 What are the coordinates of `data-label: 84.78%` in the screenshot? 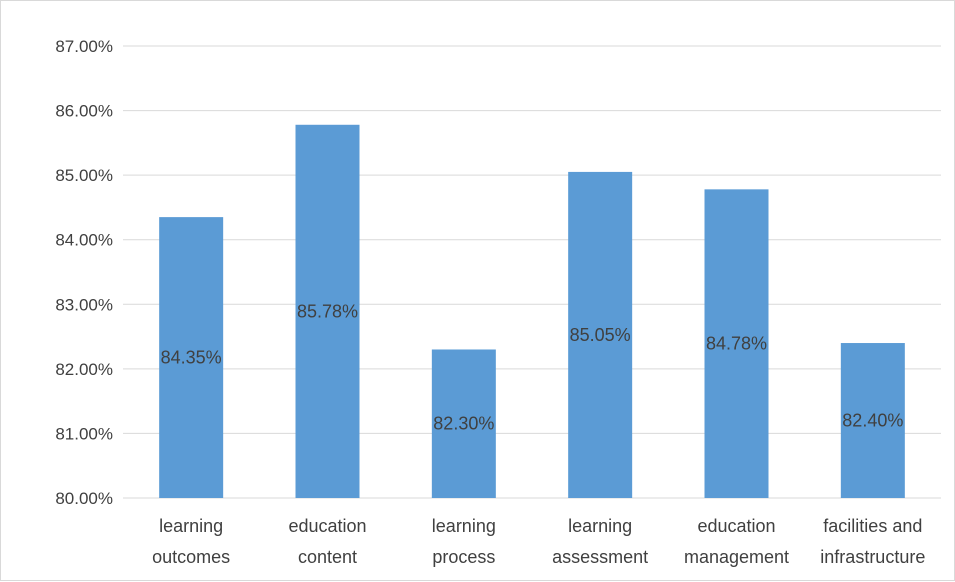 It's located at (736, 344).